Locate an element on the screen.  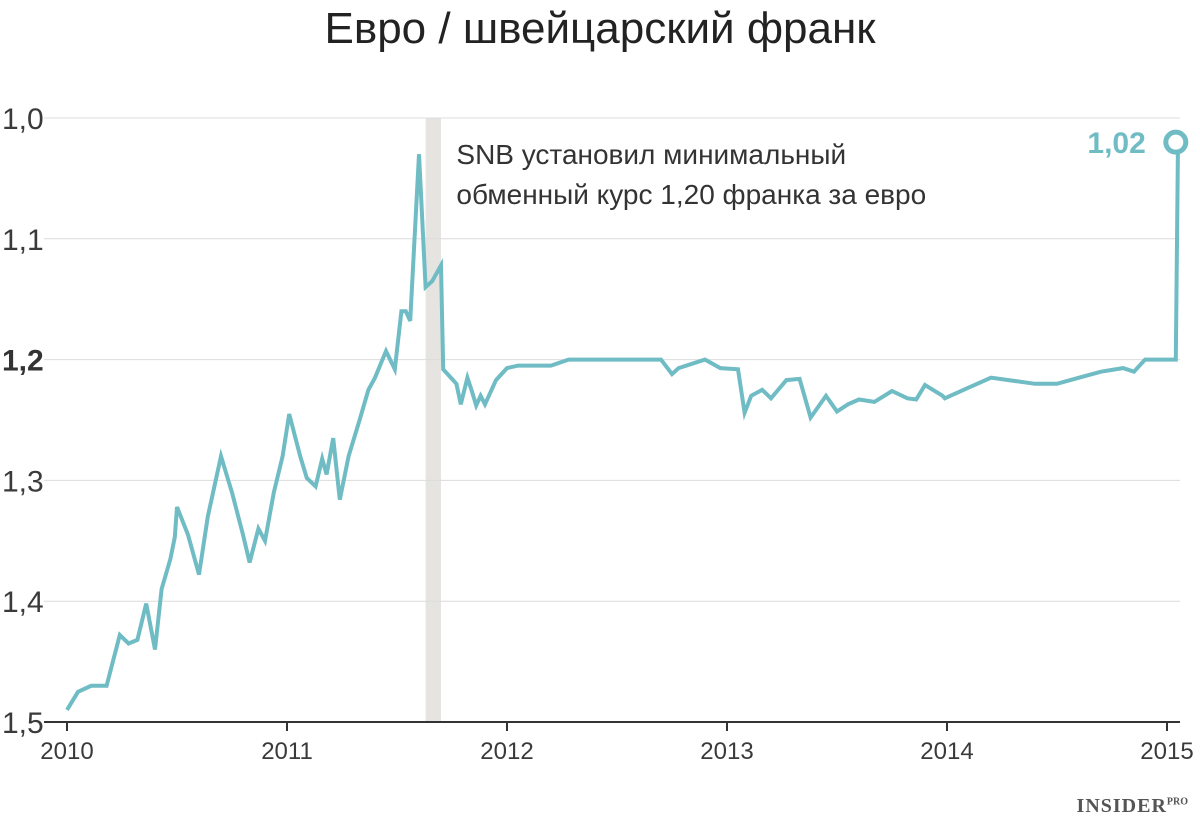
x-tick-label: 2015 is located at coordinates (1166, 751).